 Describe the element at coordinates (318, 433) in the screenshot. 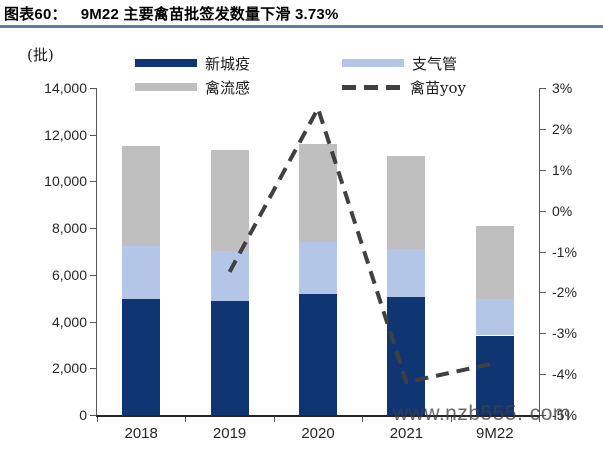

I see `x-axis-label: 2020` at that location.